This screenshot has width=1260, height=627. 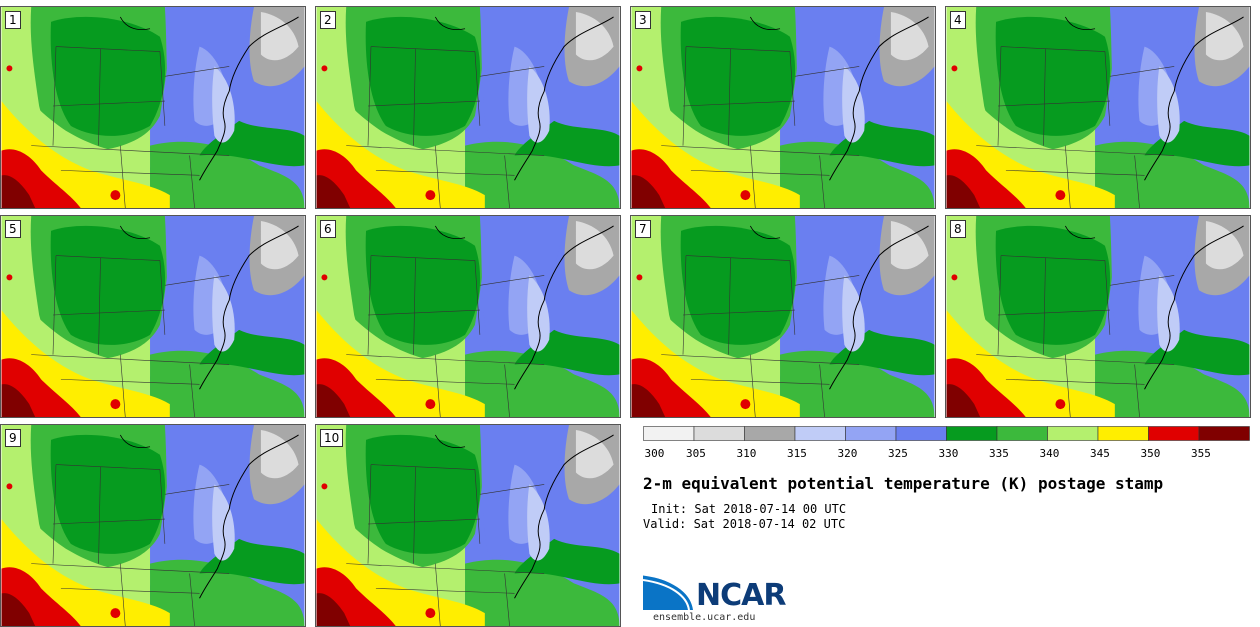 What do you see at coordinates (655, 453) in the screenshot?
I see `colorbar-tick-label: 300` at bounding box center [655, 453].